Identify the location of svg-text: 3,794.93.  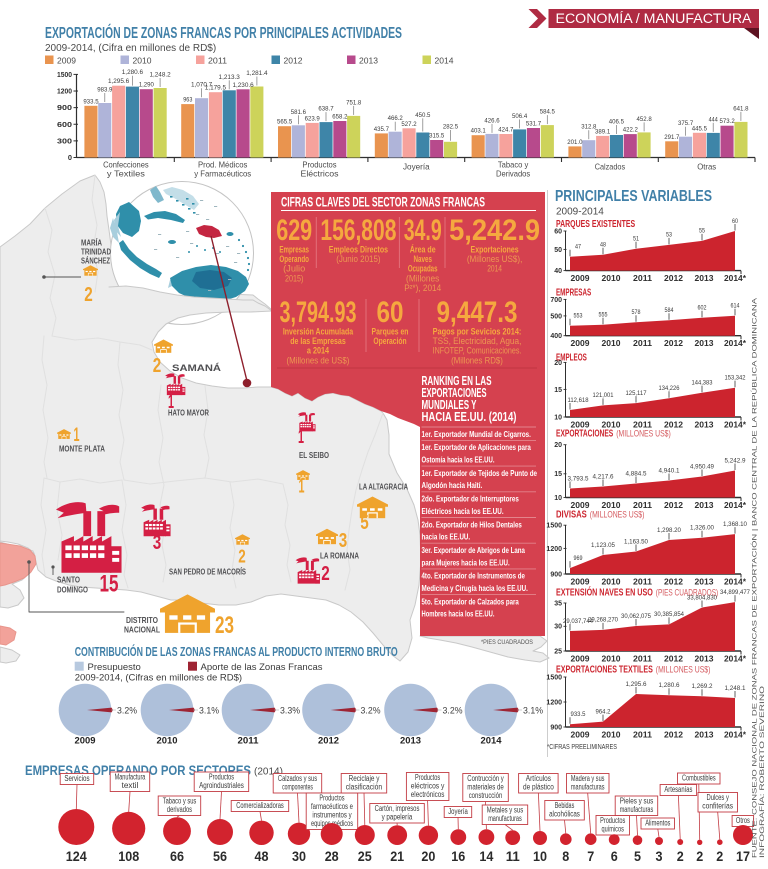
(318, 312).